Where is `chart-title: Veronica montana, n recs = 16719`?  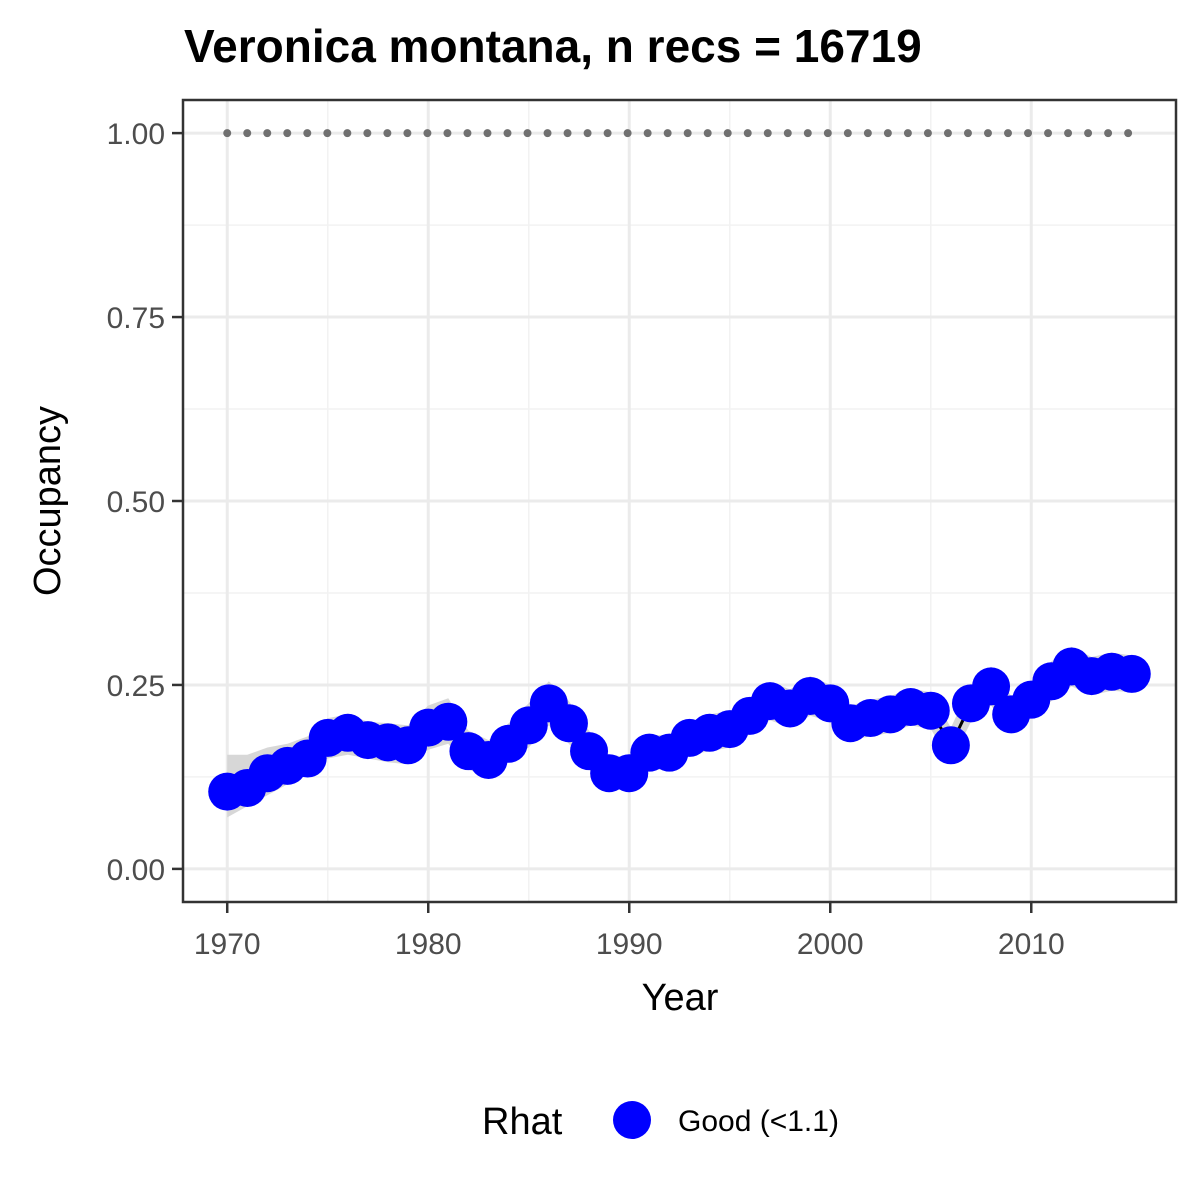 chart-title: Veronica montana, n recs = 16719 is located at coordinates (553, 46).